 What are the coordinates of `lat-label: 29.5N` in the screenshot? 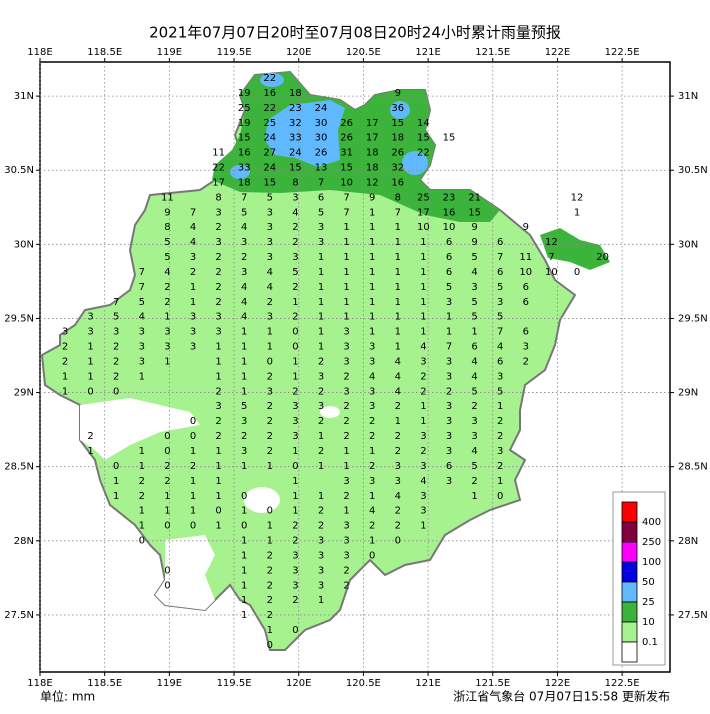 It's located at (19, 318).